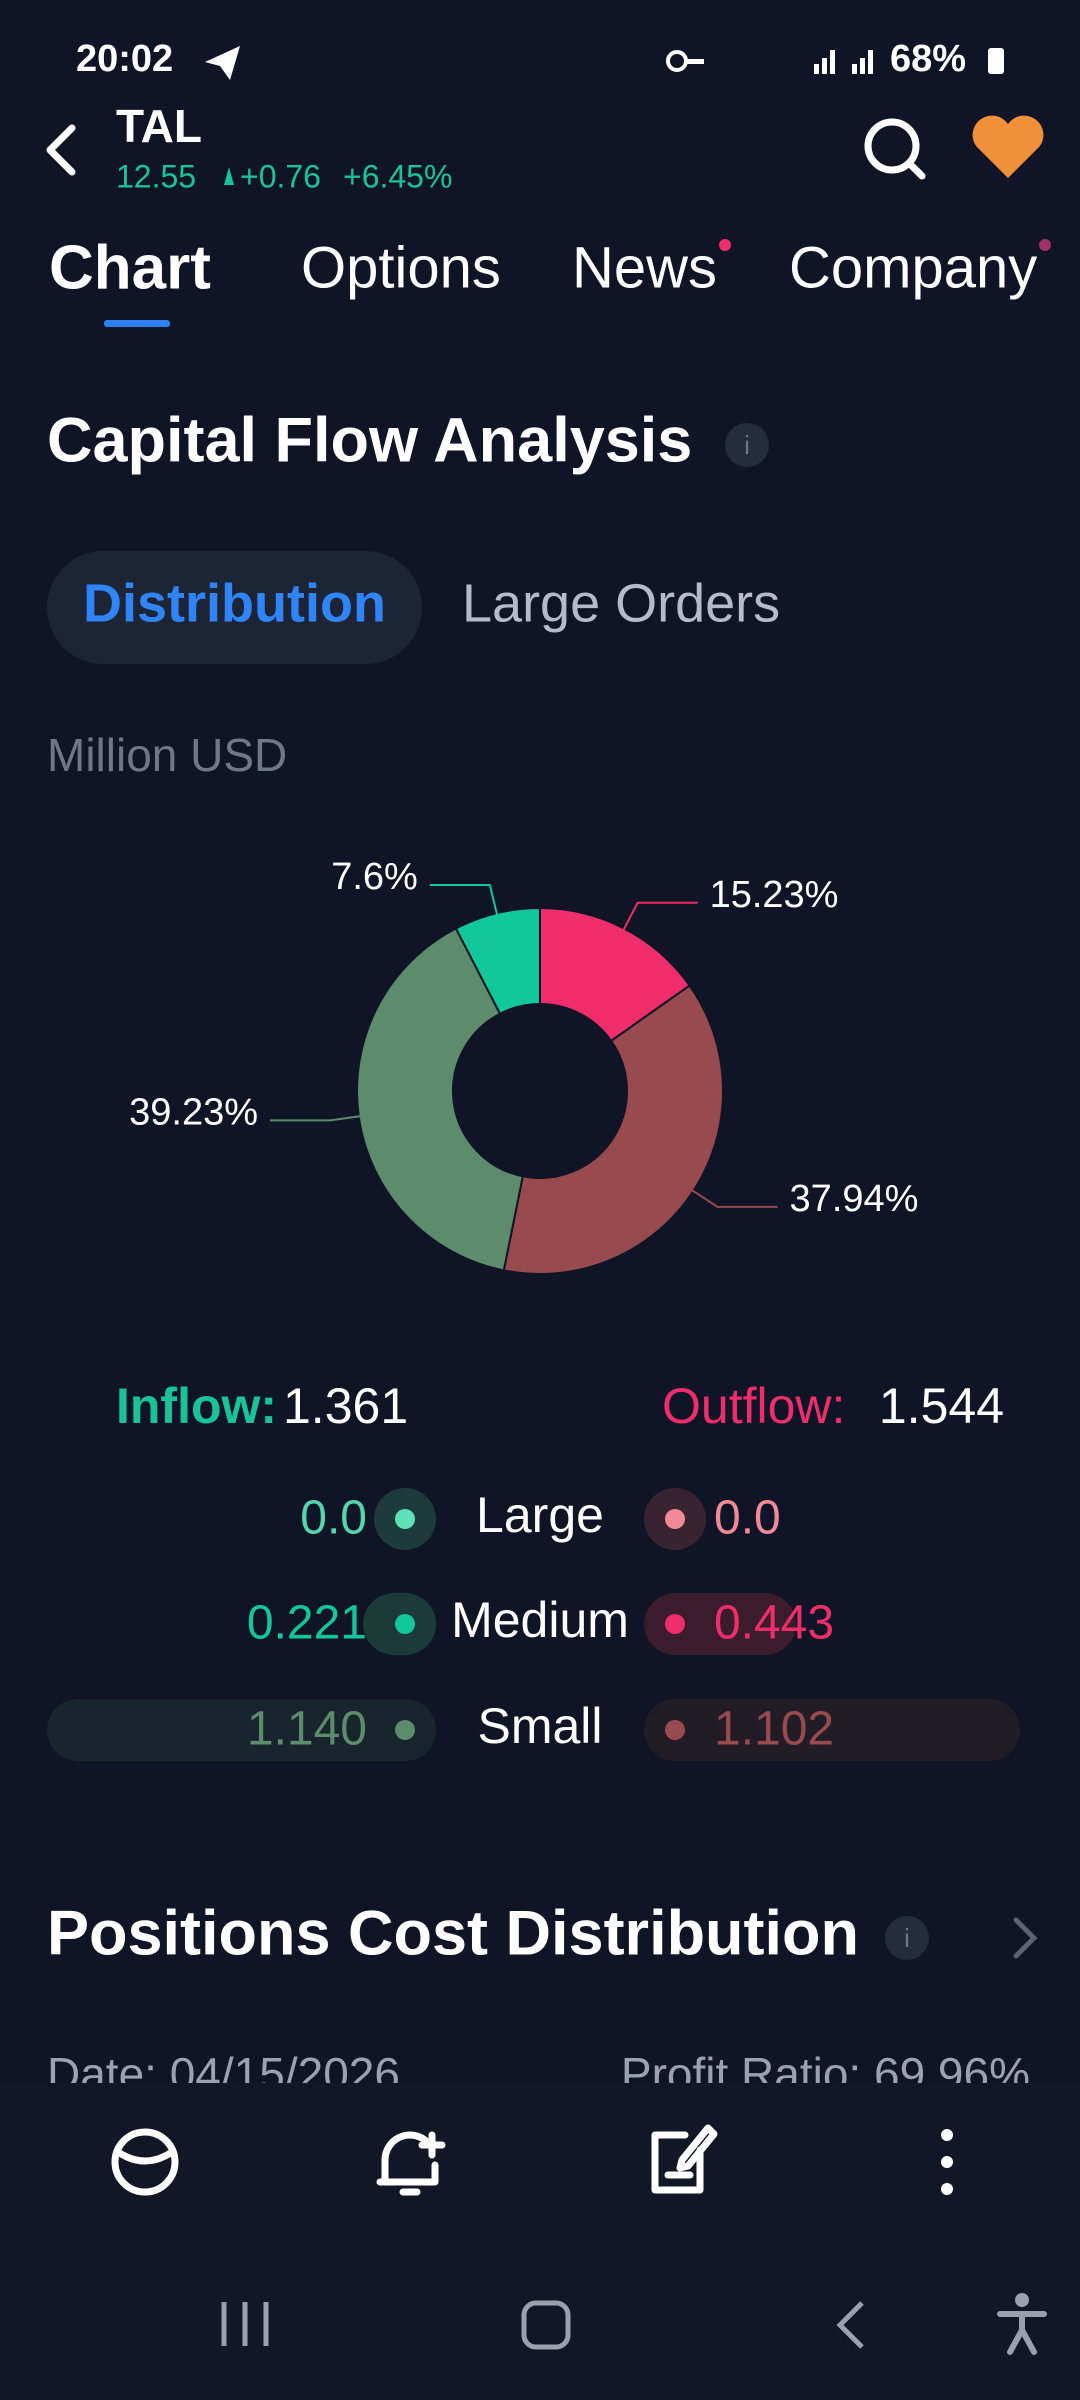 Image resolution: width=1080 pixels, height=2400 pixels. I want to click on outflow-total: 1.544, so click(941, 1406).